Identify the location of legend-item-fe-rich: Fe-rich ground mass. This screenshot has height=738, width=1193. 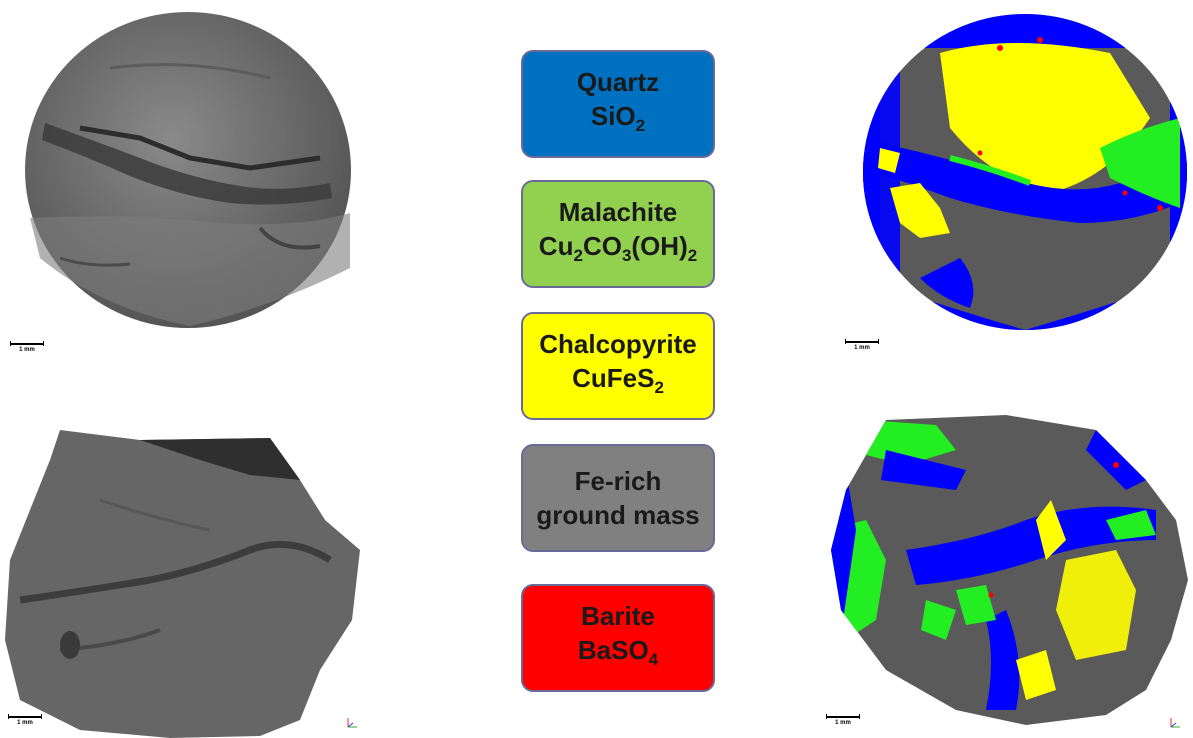
(618, 498).